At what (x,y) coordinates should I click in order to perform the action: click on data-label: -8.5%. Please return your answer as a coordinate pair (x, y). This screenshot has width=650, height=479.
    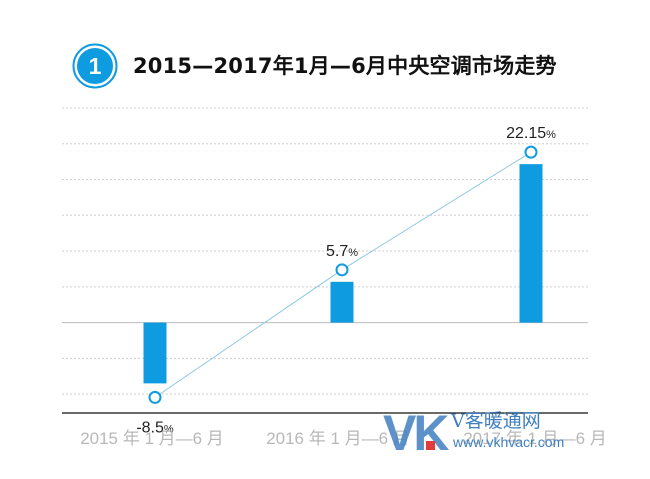
    Looking at the image, I should click on (155, 427).